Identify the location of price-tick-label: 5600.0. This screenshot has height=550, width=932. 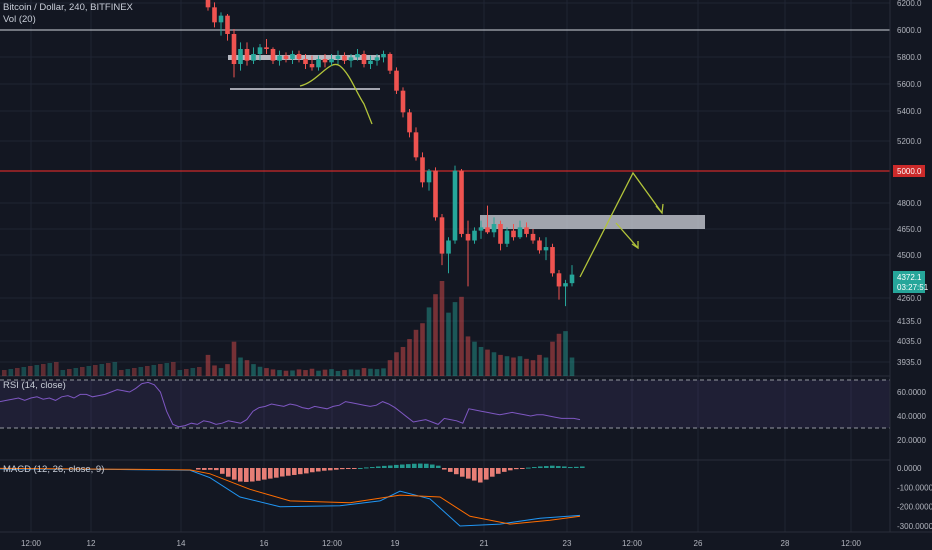
(909, 84).